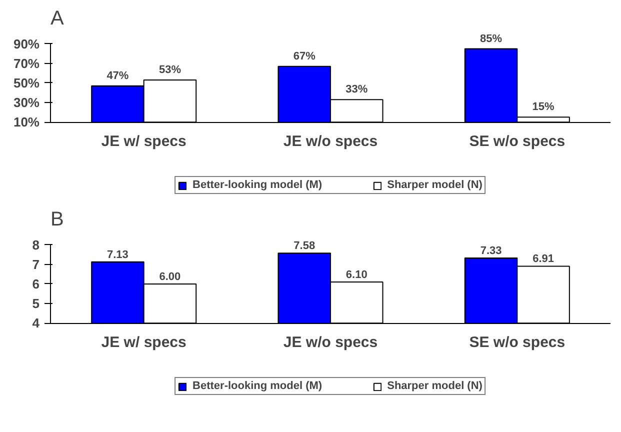 The width and height of the screenshot is (621, 432). Describe the element at coordinates (57, 19) in the screenshot. I see `chart-title: A` at that location.